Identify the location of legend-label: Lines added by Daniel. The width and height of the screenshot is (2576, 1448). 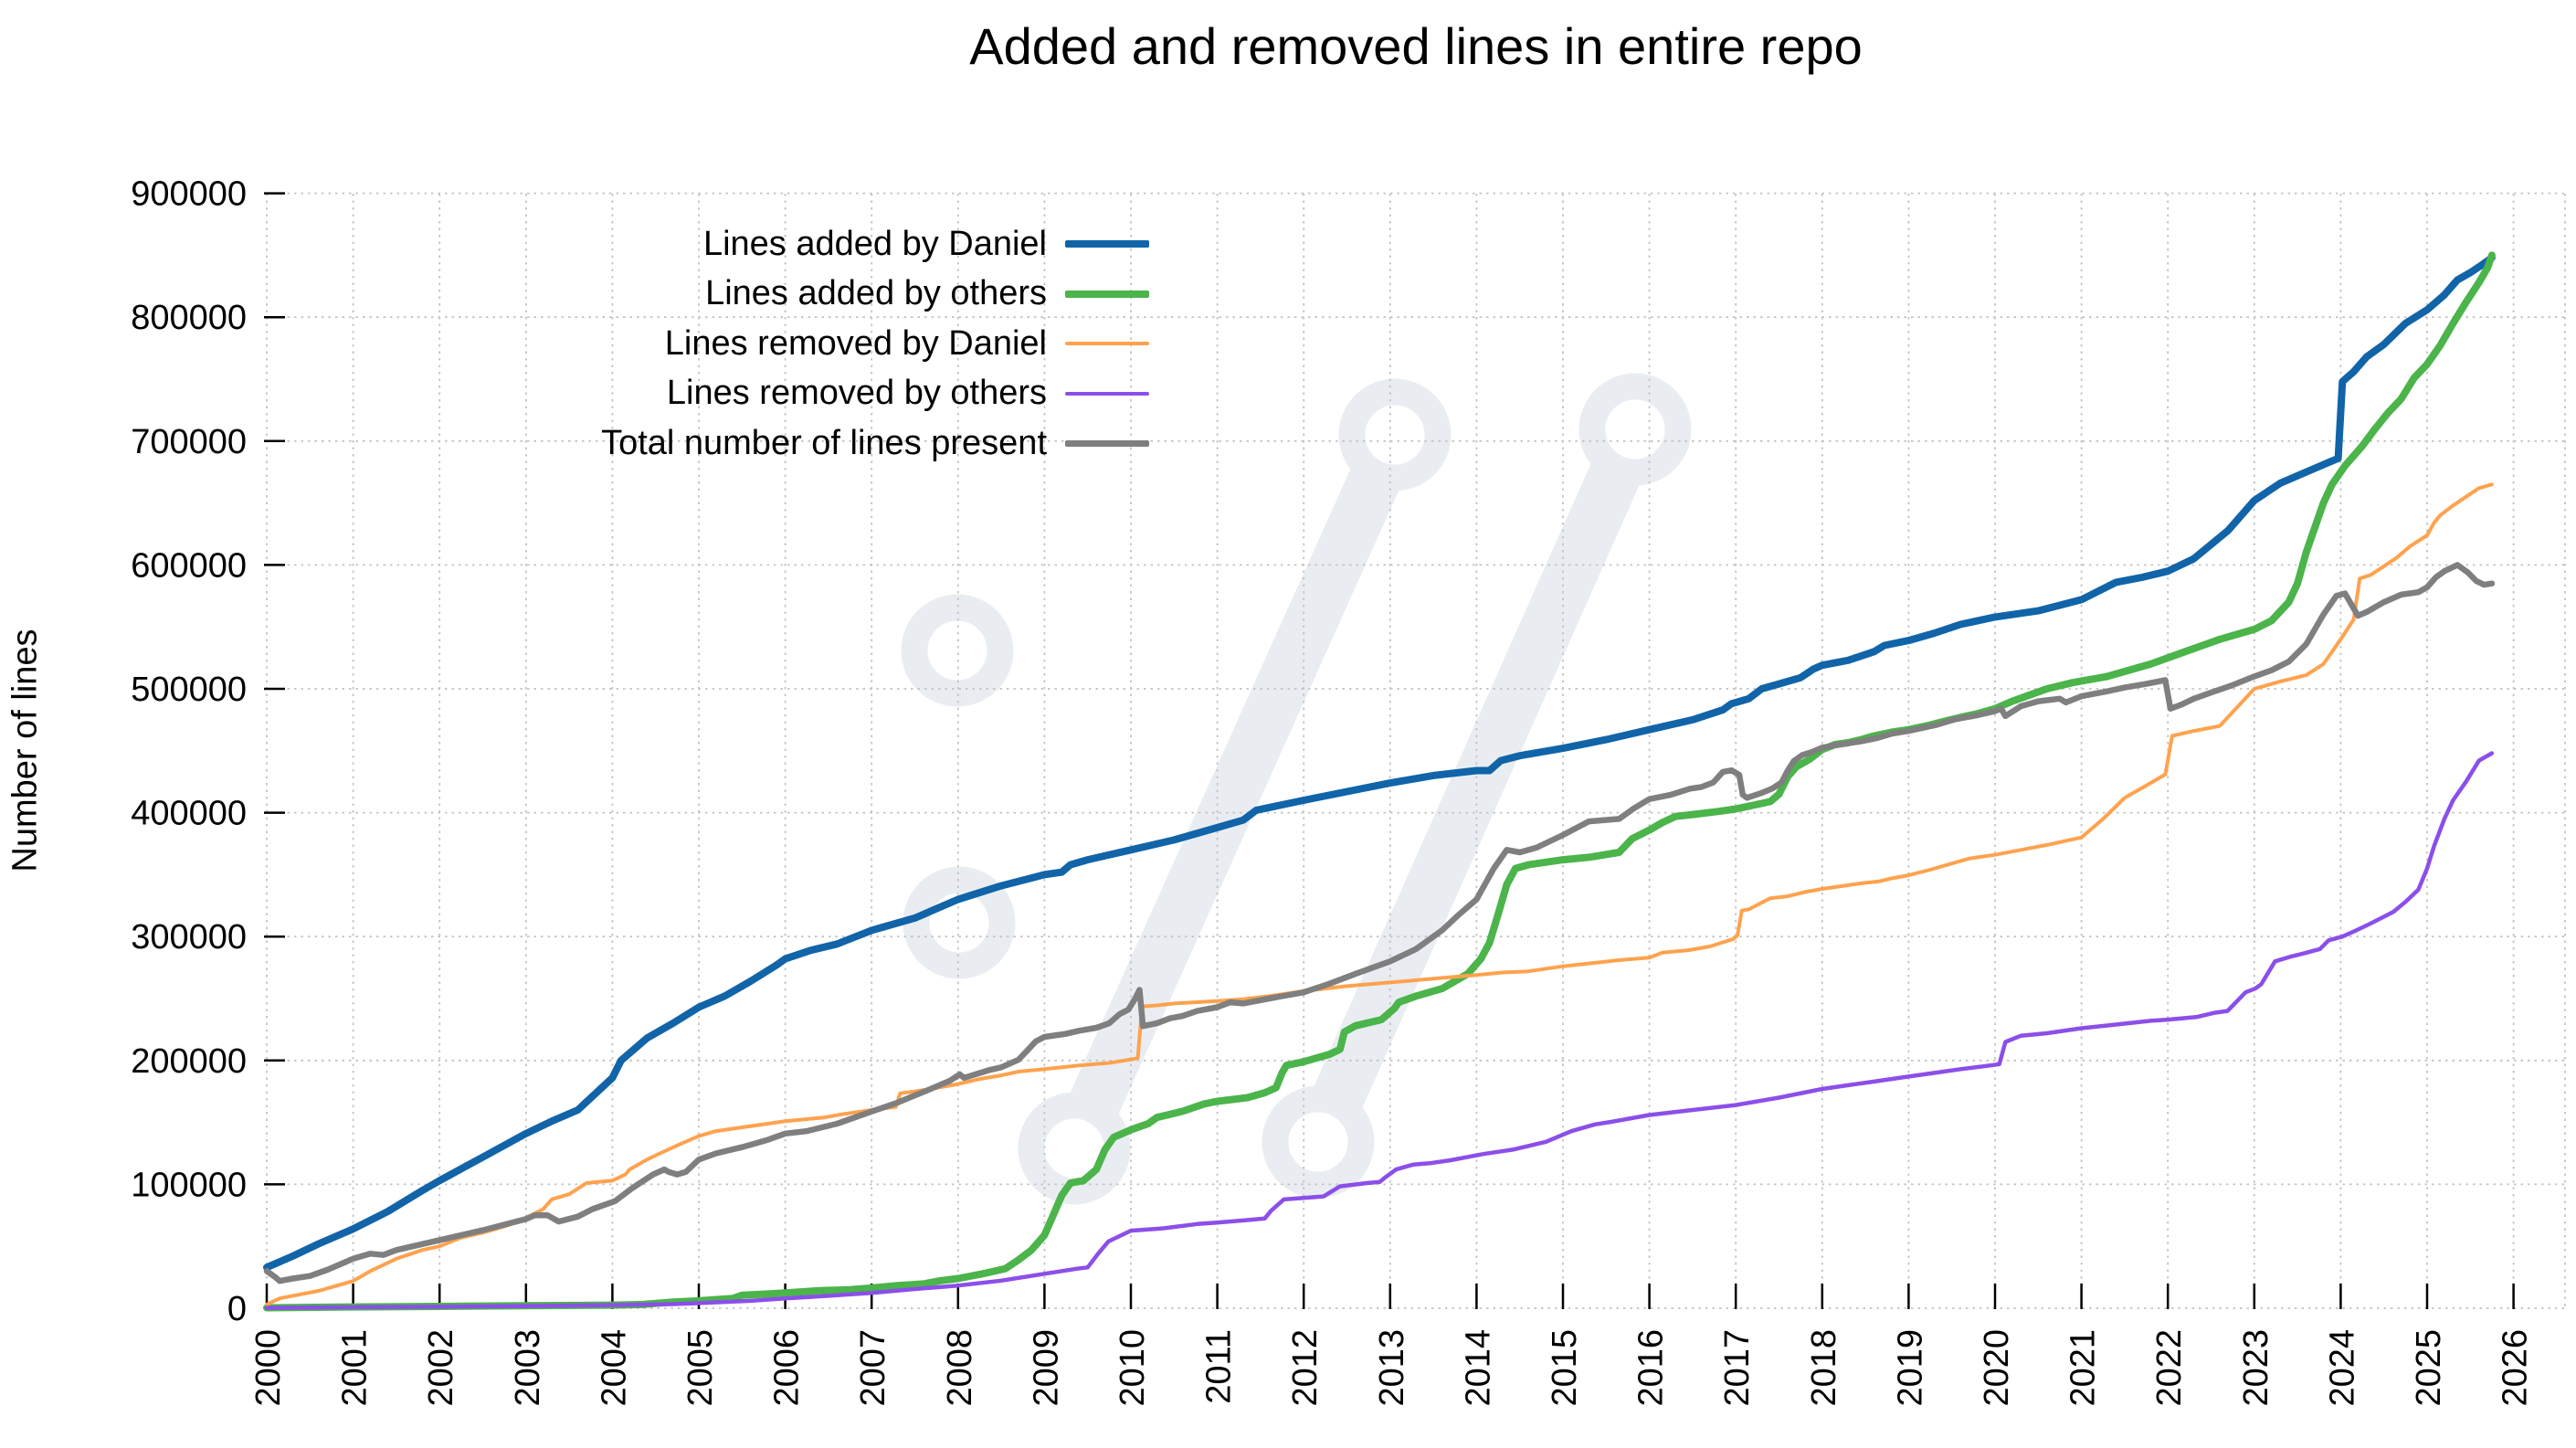
(874, 243).